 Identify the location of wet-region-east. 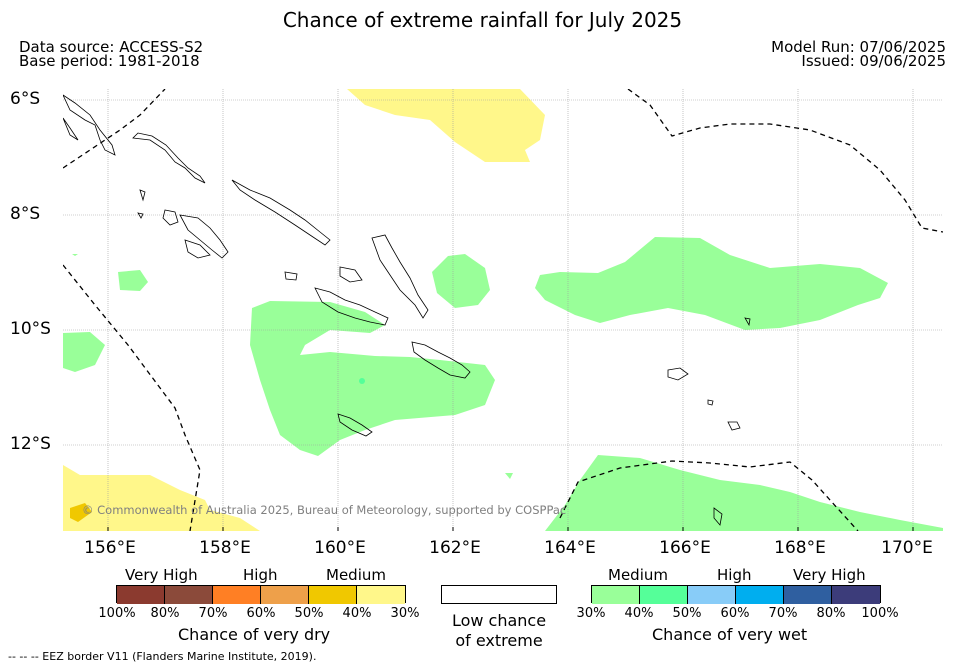
(711, 283).